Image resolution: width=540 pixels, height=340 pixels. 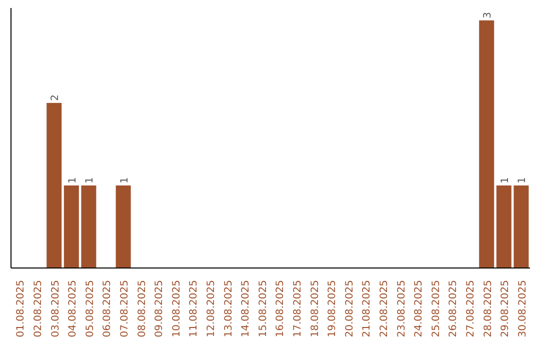 I want to click on data-label: 2, so click(x=56, y=97).